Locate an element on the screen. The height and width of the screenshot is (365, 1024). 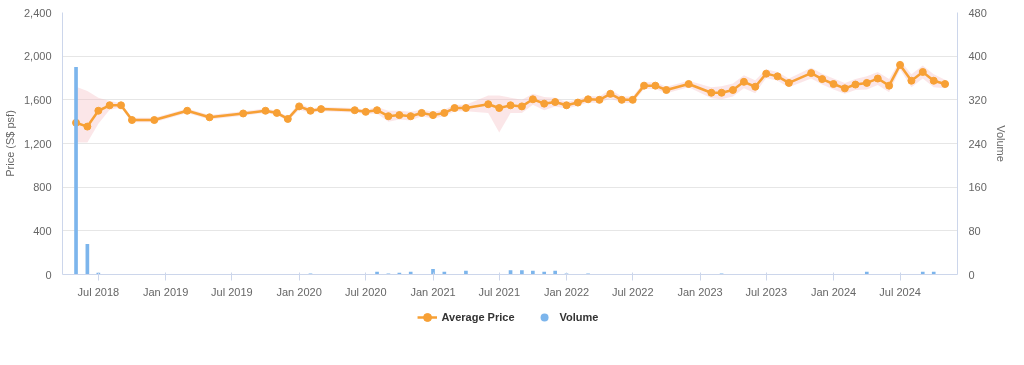
x-tick-label: Jul 2022 is located at coordinates (632, 291).